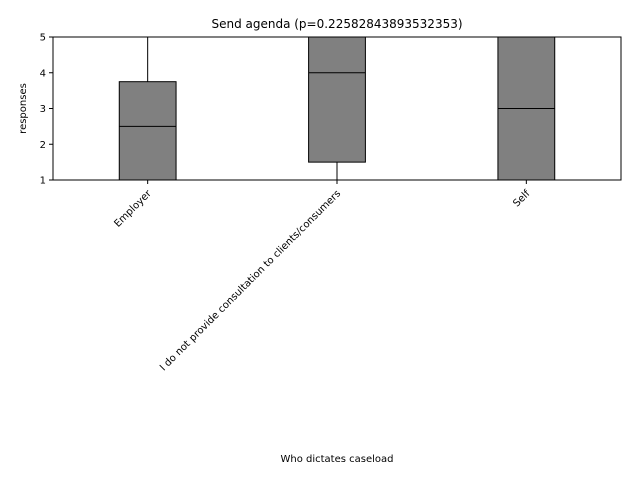 The image size is (640, 480). What do you see at coordinates (23, 108) in the screenshot?
I see `y-axis-label: responses` at bounding box center [23, 108].